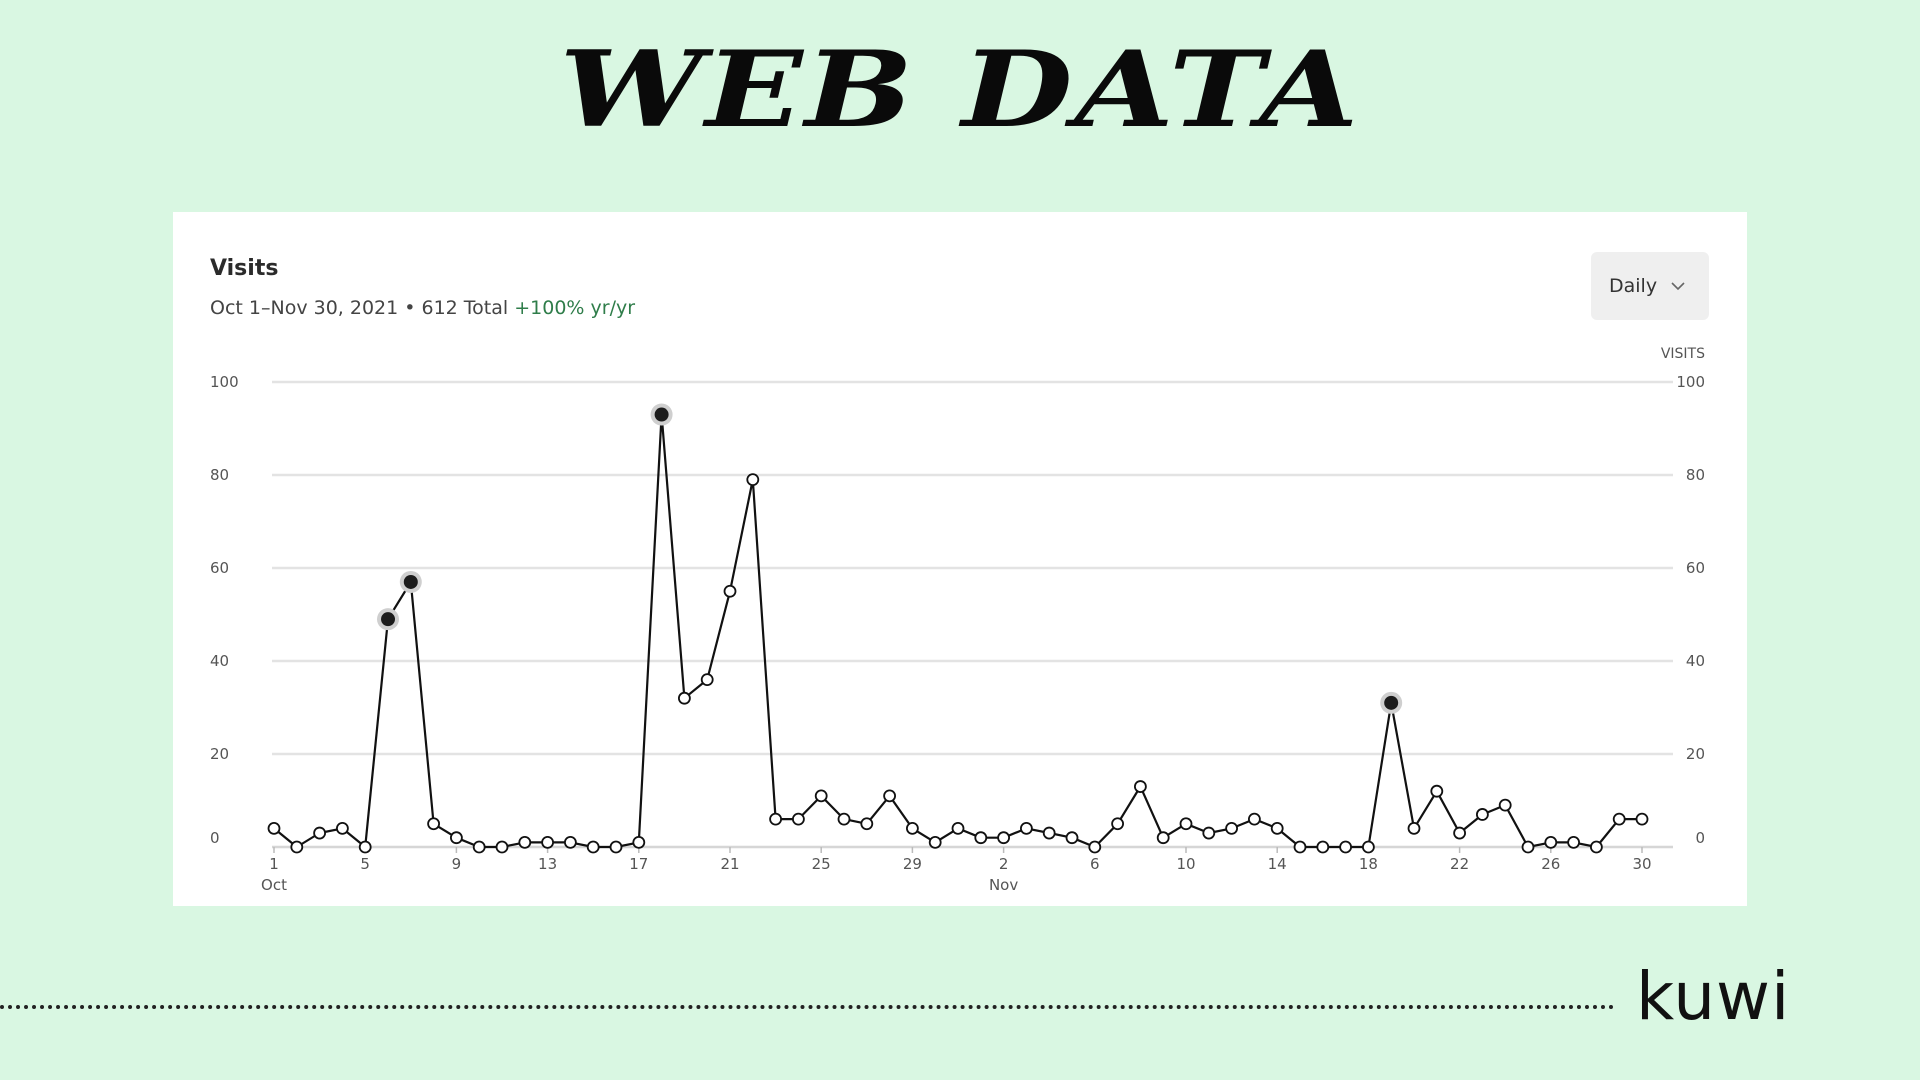  Describe the element at coordinates (1683, 354) in the screenshot. I see `y-axis-label: VISITS` at that location.